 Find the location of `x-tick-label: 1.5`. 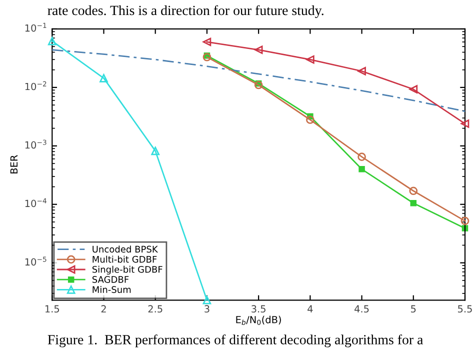

x-tick-label: 1.5 is located at coordinates (52, 309).